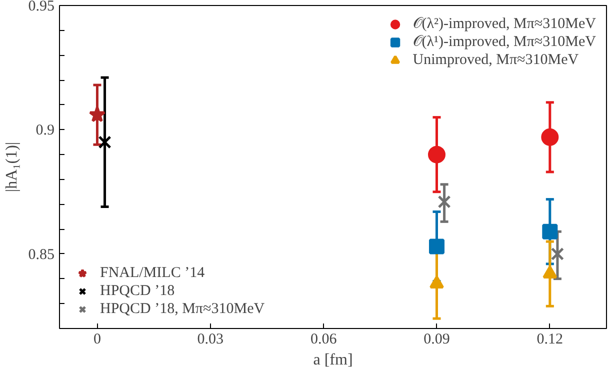 This screenshot has width=613, height=373. I want to click on y-tick-label: 0.95, so click(41, 7).